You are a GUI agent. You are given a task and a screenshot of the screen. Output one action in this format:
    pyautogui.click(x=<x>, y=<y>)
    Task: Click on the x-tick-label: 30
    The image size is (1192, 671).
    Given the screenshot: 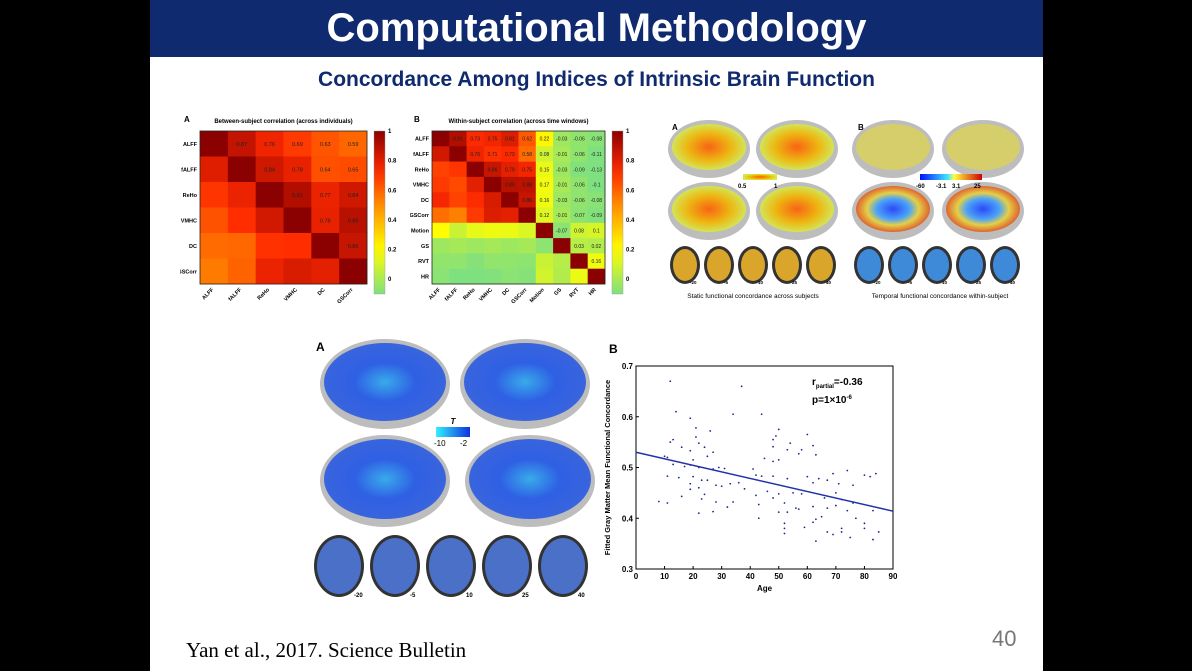 What is the action you would take?
    pyautogui.click(x=721, y=576)
    